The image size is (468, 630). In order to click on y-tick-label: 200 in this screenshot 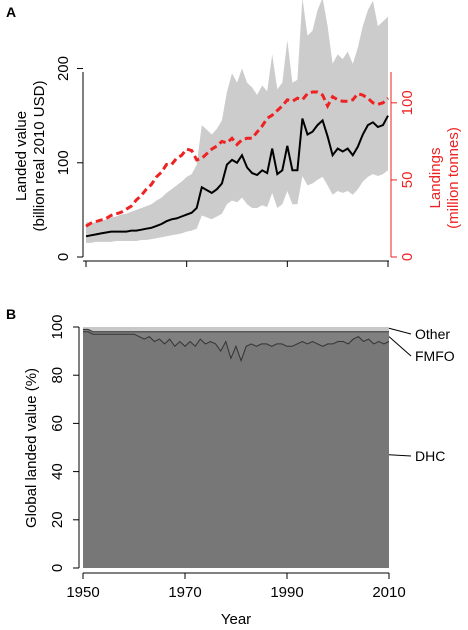, I will do `click(63, 68)`.